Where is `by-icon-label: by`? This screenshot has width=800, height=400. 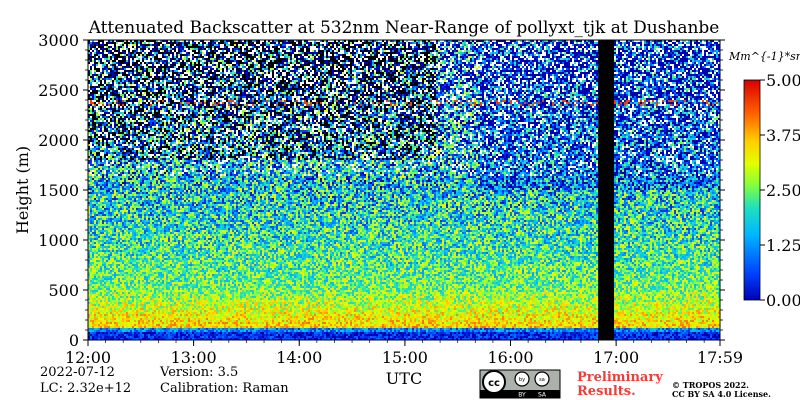
by-icon-label: by is located at coordinates (522, 380).